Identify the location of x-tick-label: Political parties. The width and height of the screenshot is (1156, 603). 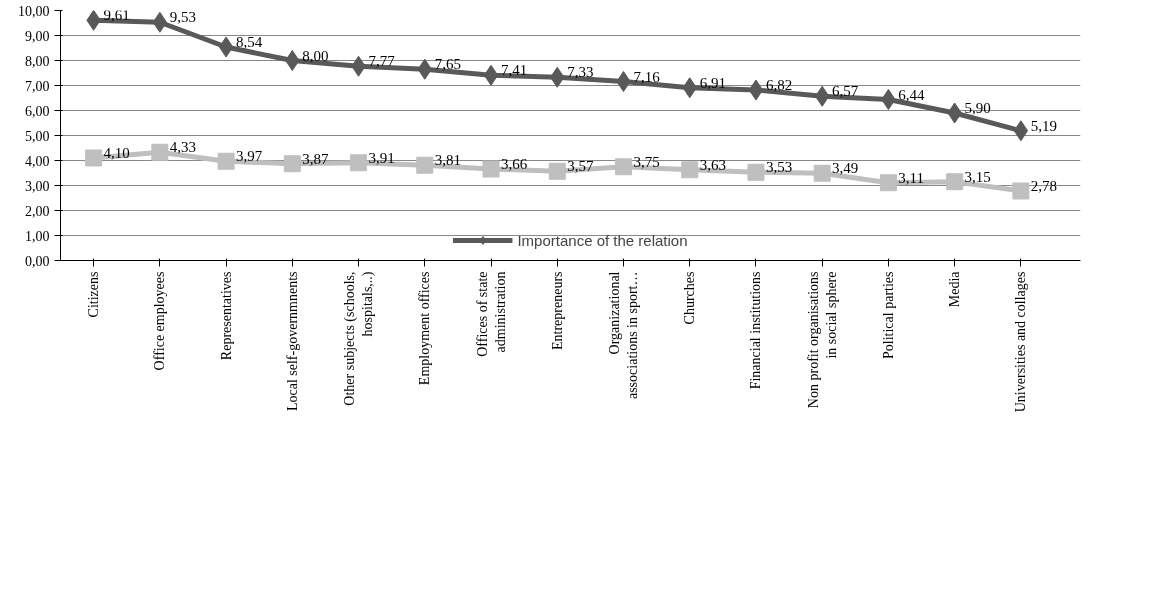
(888, 315).